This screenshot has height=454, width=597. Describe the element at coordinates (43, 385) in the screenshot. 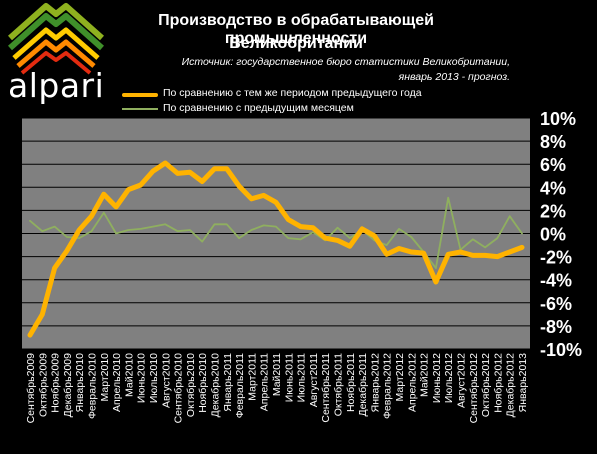

I see `x-tick-label: Октябрь2009` at that location.